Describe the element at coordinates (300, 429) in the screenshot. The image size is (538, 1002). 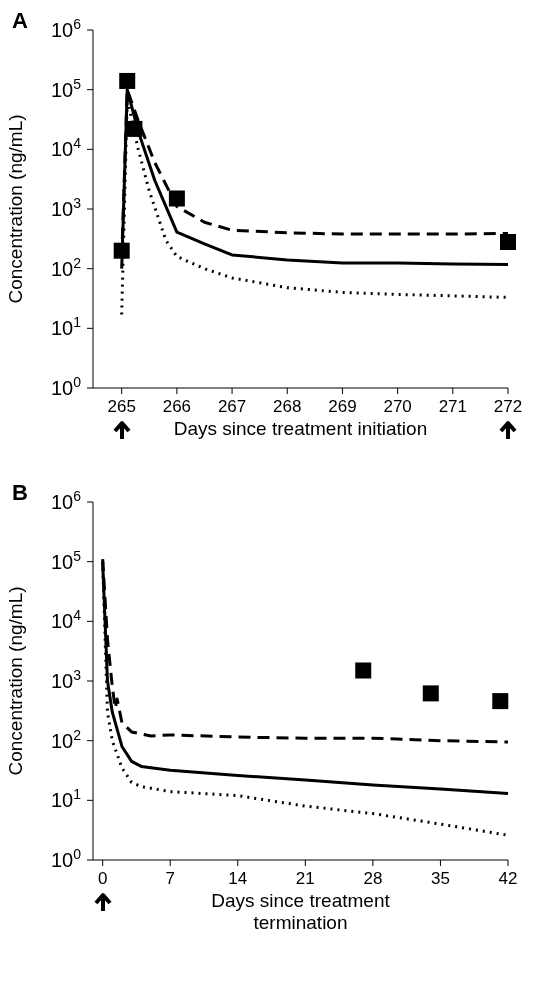
I see `x-axis-title: Days since treatment initiation` at that location.